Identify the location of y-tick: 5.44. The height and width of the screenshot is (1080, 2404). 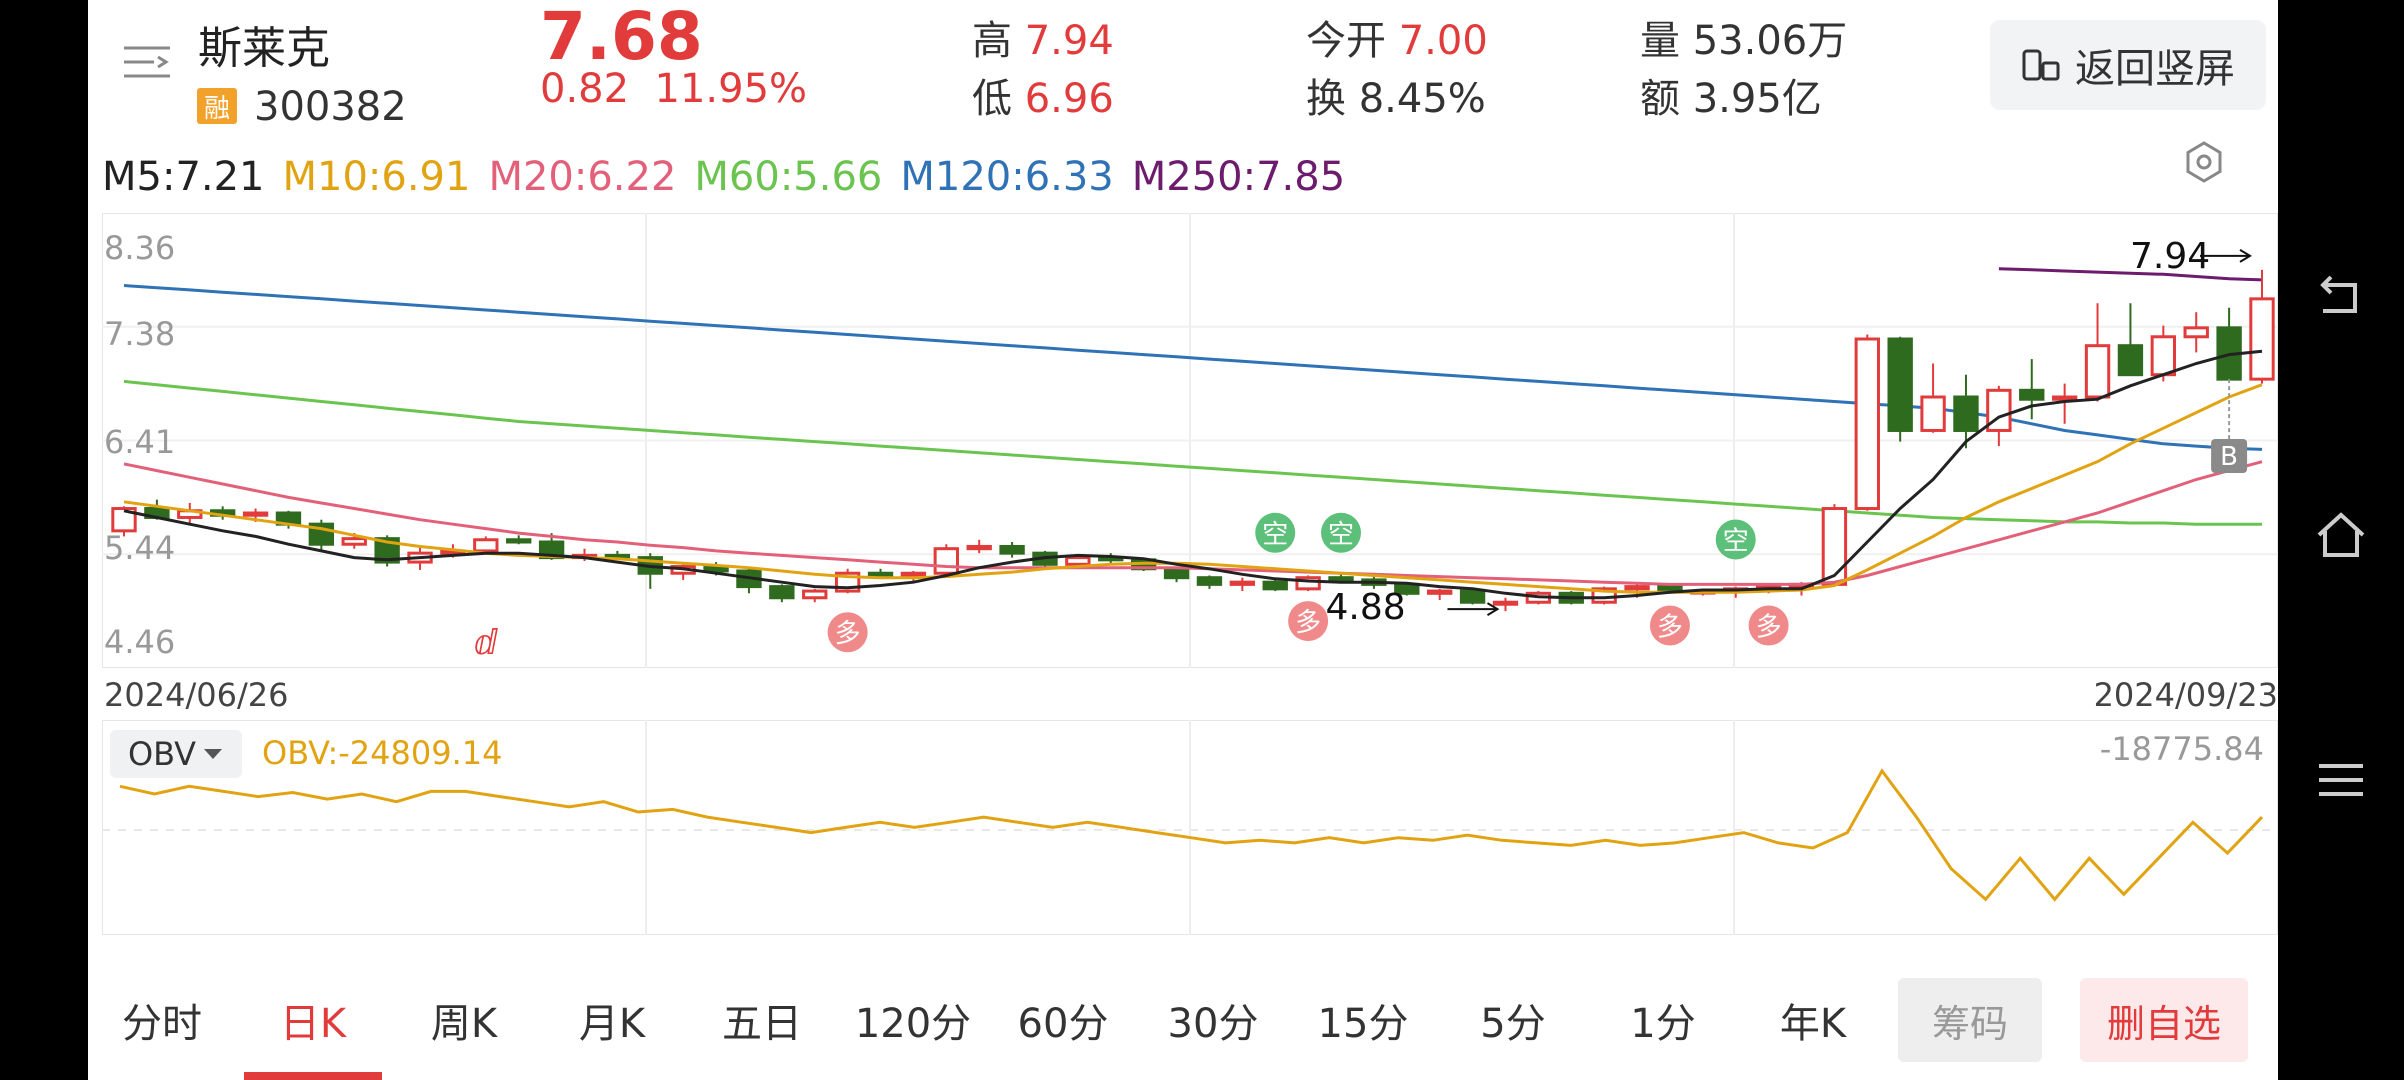
(140, 548).